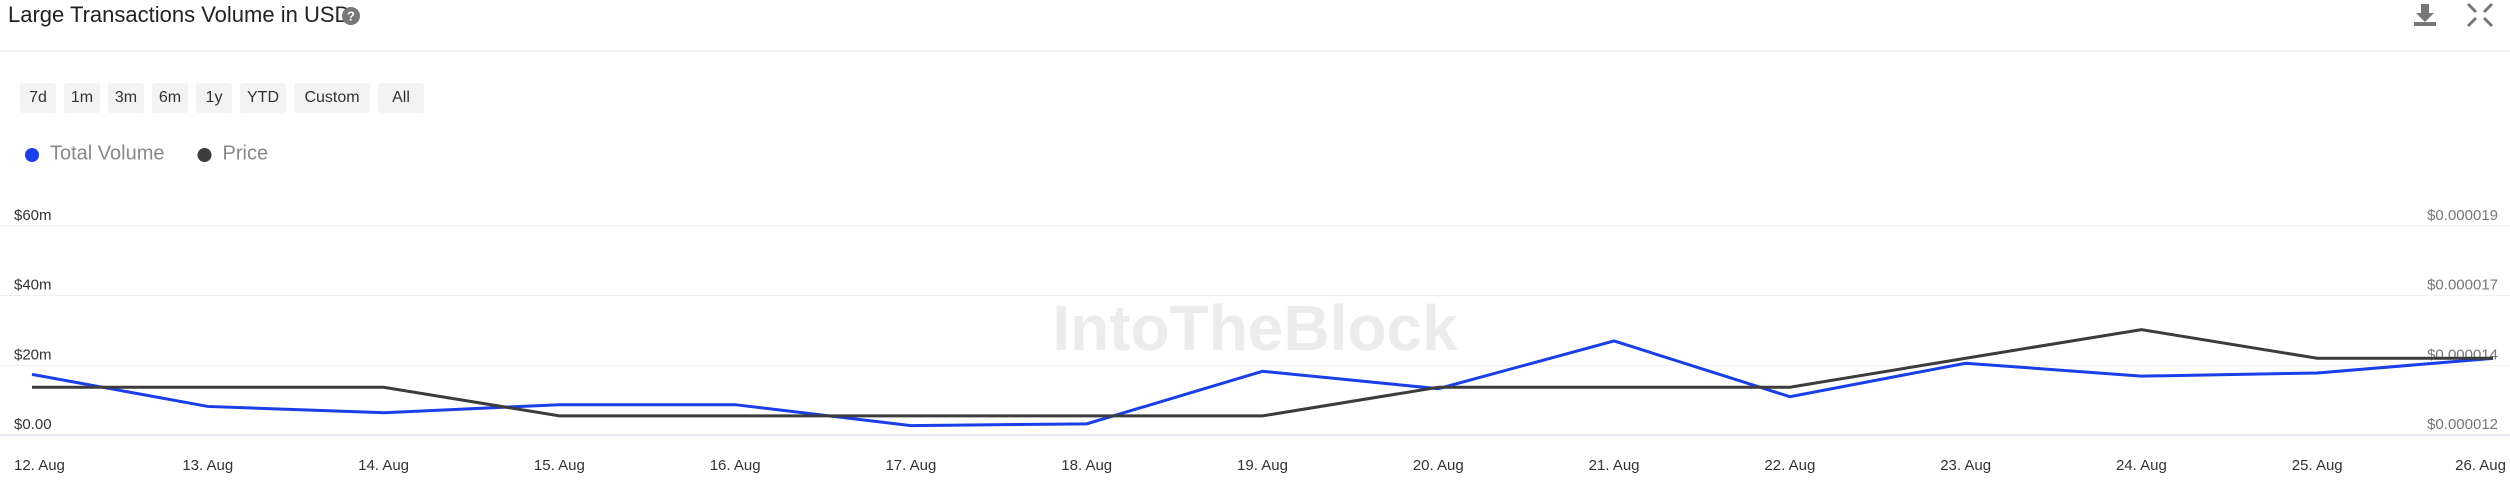 Image resolution: width=2510 pixels, height=486 pixels. I want to click on range-button: YTD, so click(263, 98).